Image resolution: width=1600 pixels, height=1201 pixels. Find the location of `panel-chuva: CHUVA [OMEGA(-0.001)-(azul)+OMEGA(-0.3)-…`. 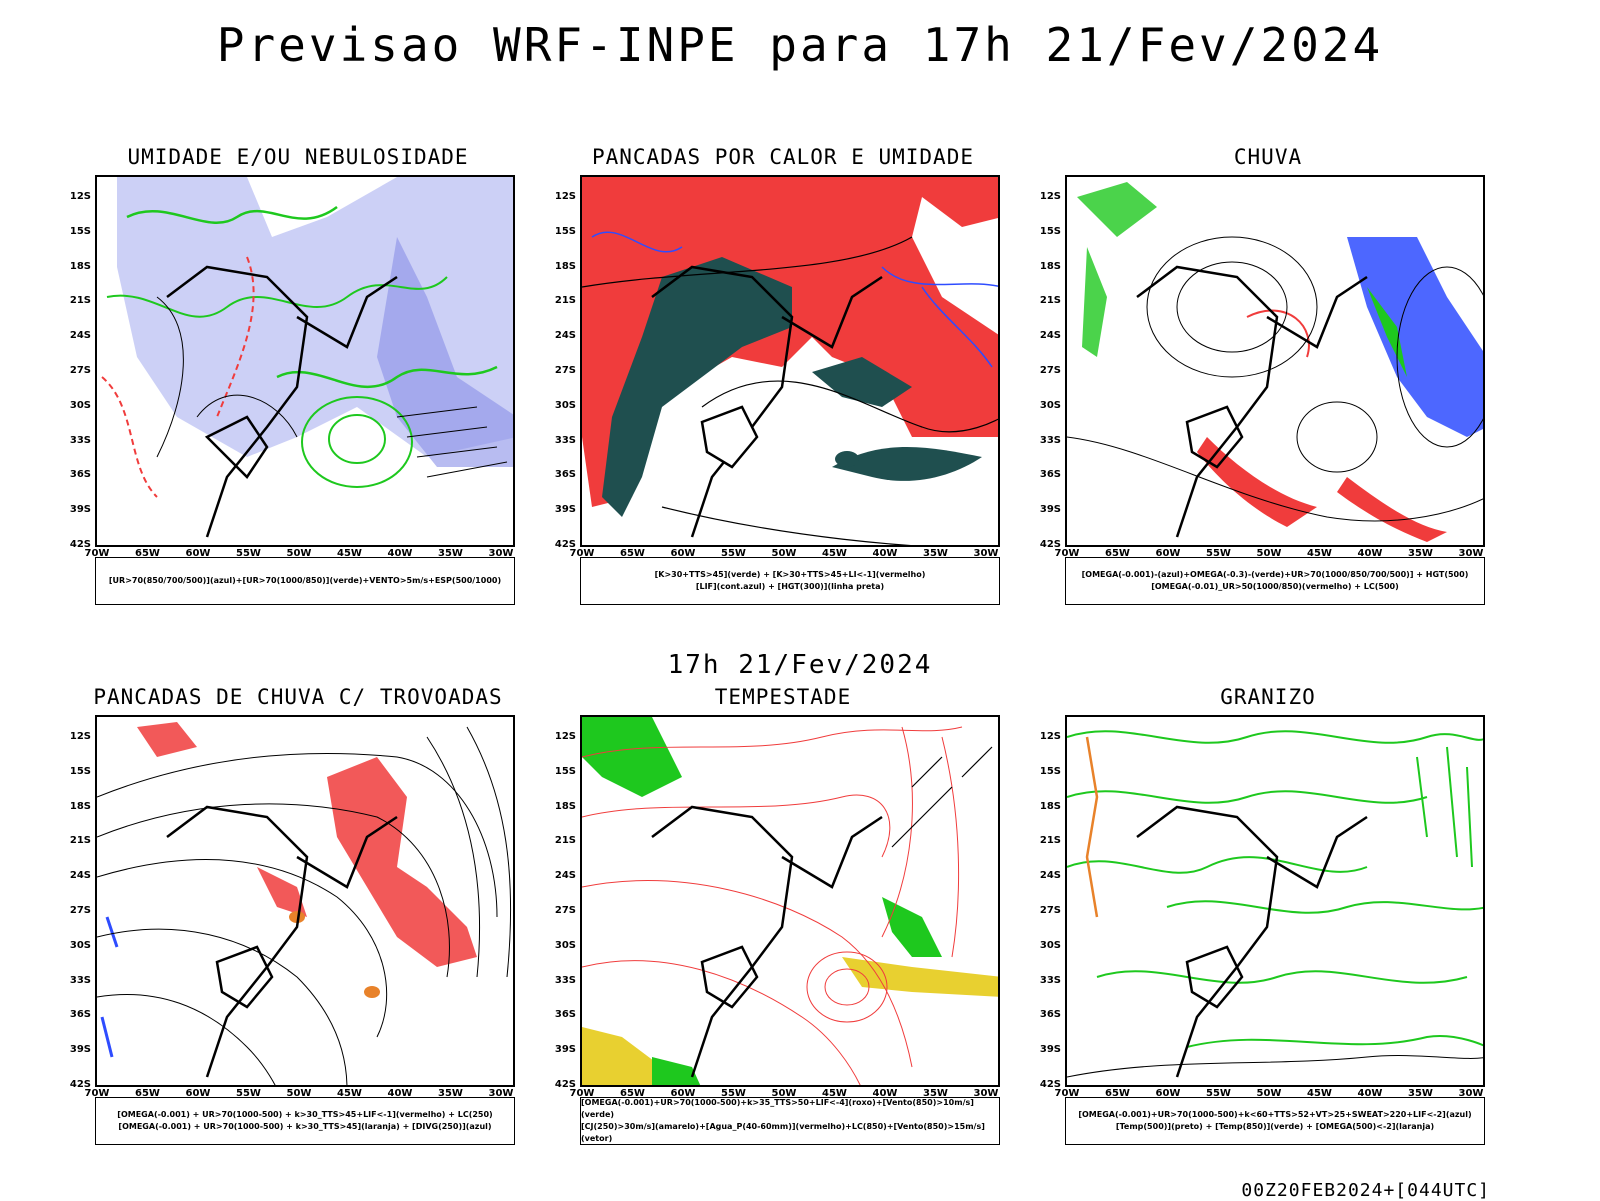

panel-chuva: CHUVA [OMEGA(-0.001)-(azul)+OMEGA(-0.3)-… is located at coordinates (1268, 375).